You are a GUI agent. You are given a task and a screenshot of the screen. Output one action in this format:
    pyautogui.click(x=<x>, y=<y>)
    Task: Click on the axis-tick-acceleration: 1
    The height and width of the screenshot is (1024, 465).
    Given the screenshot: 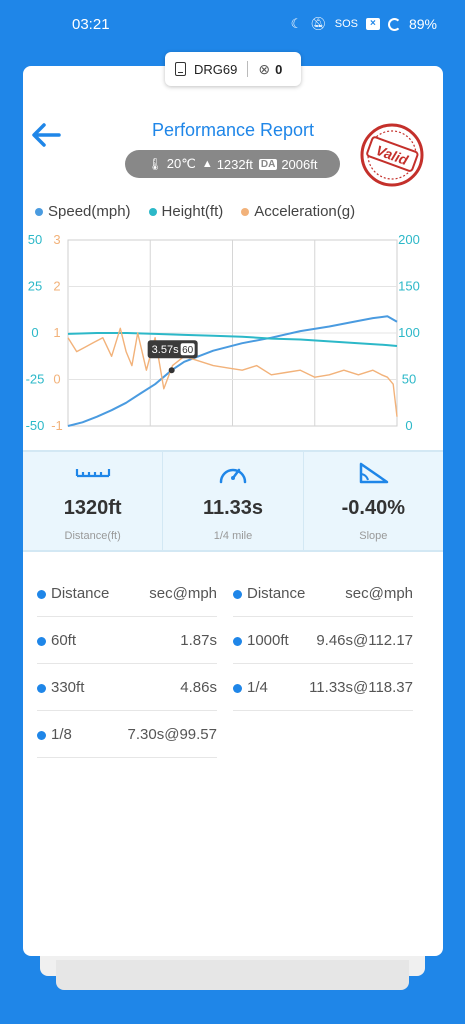 What is the action you would take?
    pyautogui.click(x=56, y=332)
    